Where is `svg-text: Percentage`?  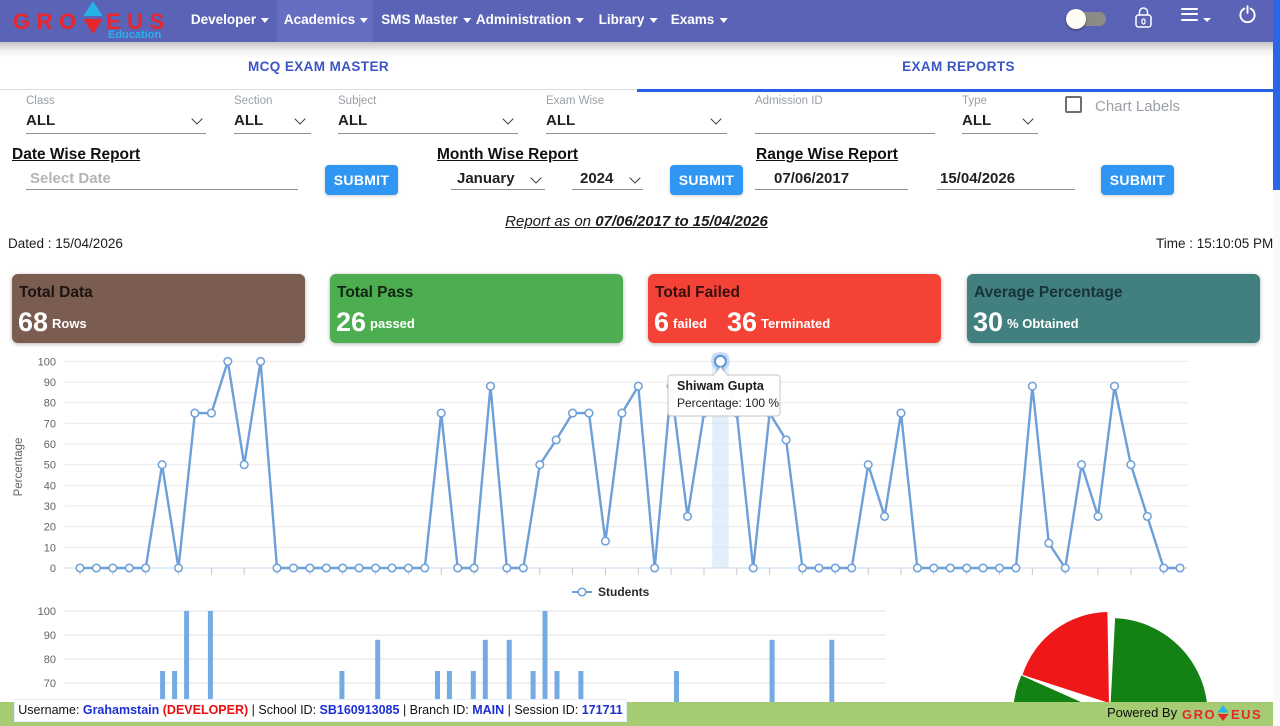 svg-text: Percentage is located at coordinates (19, 467).